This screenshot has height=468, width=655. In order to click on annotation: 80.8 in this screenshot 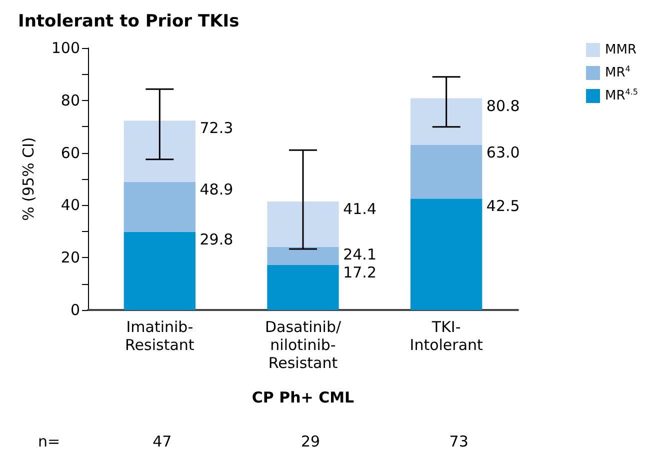, I will do `click(503, 105)`.